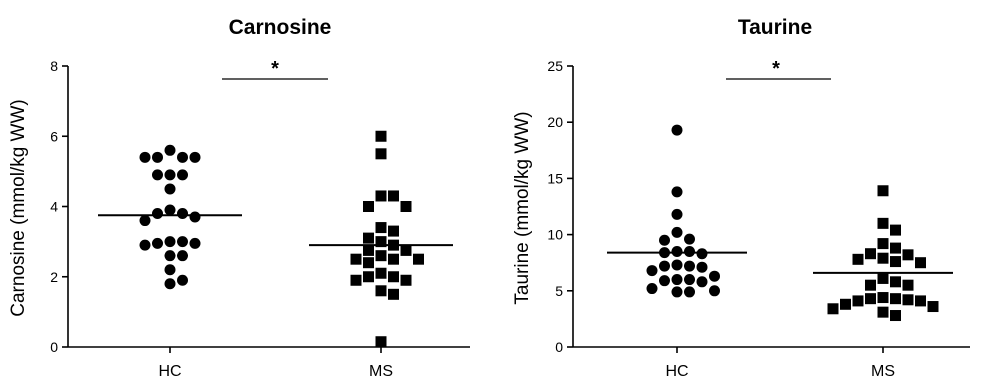 The width and height of the screenshot is (983, 381). What do you see at coordinates (54, 277) in the screenshot?
I see `y-tick-label: 2` at bounding box center [54, 277].